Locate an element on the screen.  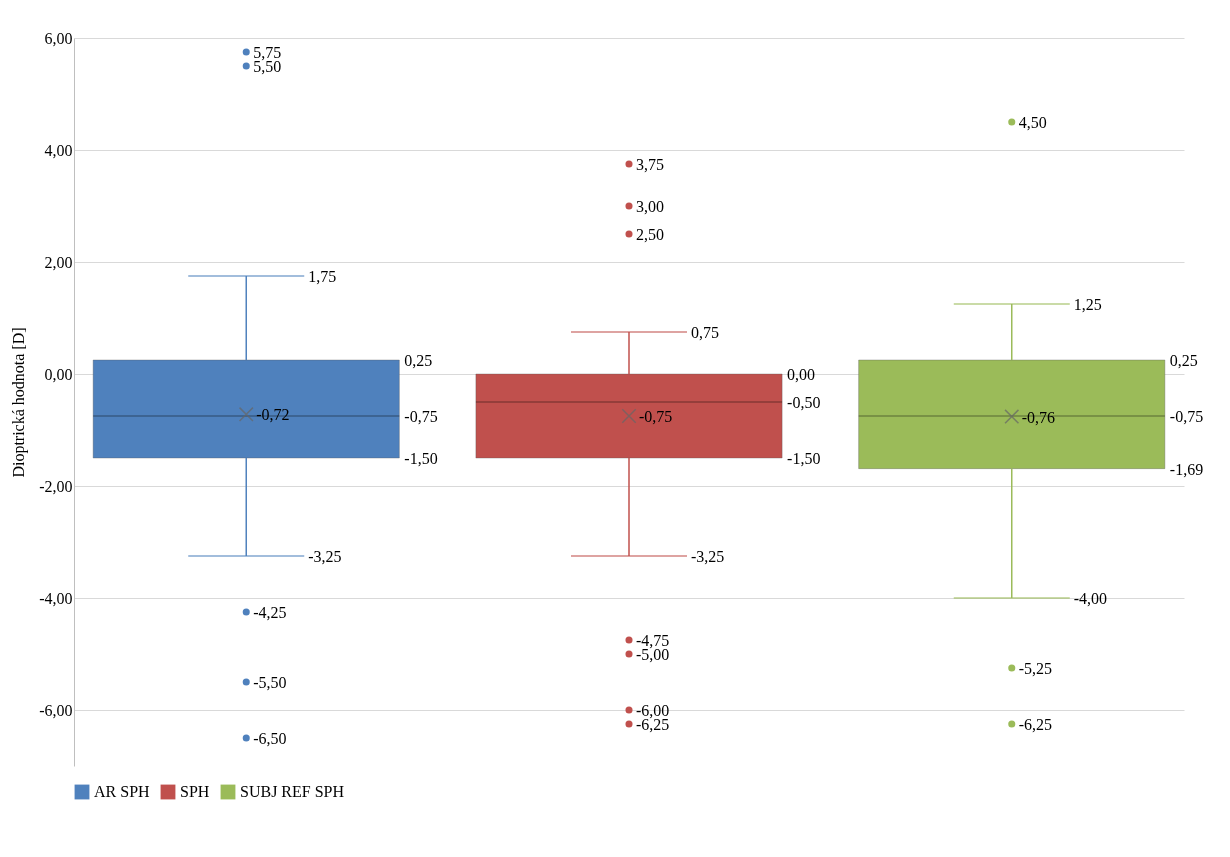
y-tick-label: 6,00 is located at coordinates (58, 38).